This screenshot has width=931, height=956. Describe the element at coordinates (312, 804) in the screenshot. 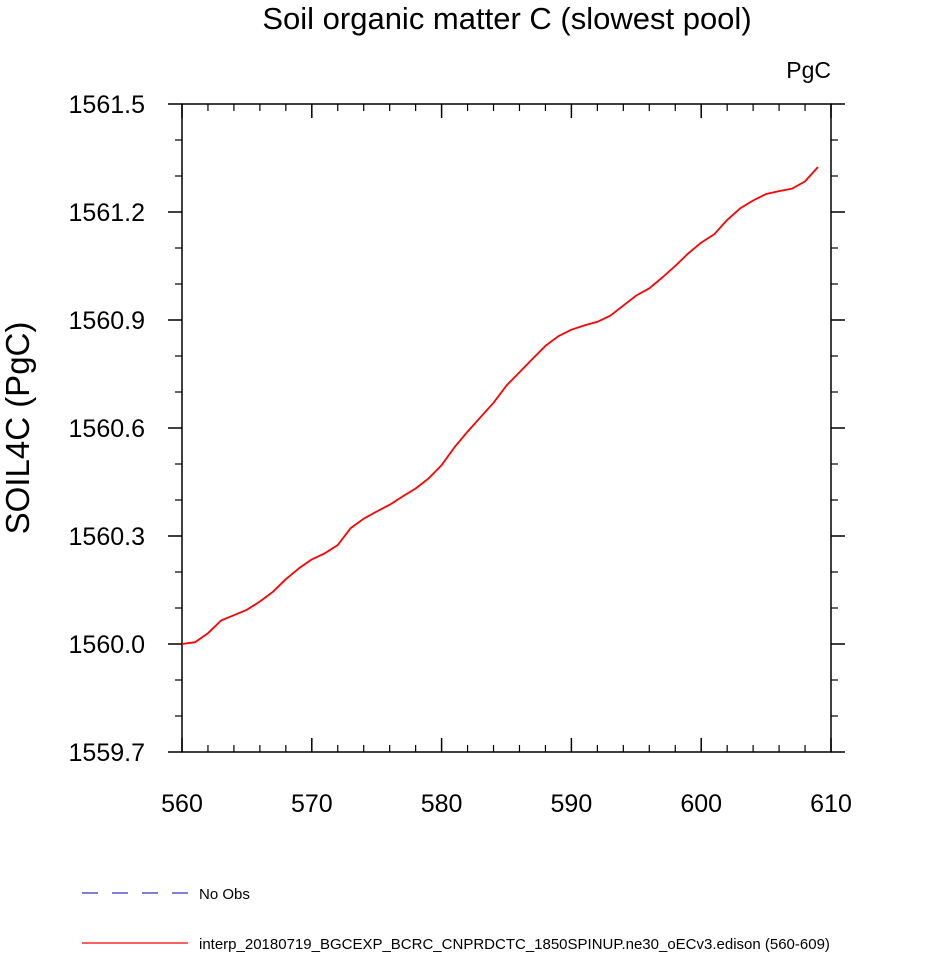

I see `x-tick-label: 570` at that location.